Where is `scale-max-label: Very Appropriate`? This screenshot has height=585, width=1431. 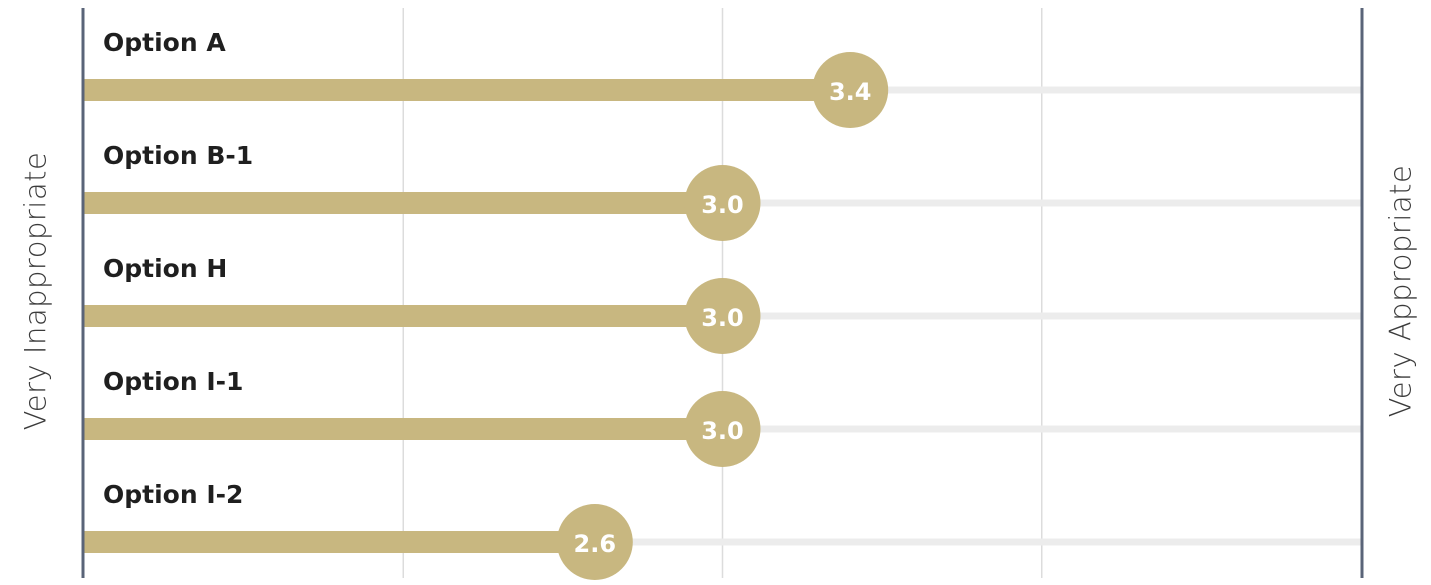
scale-max-label: Very Appropriate is located at coordinates (1400, 290).